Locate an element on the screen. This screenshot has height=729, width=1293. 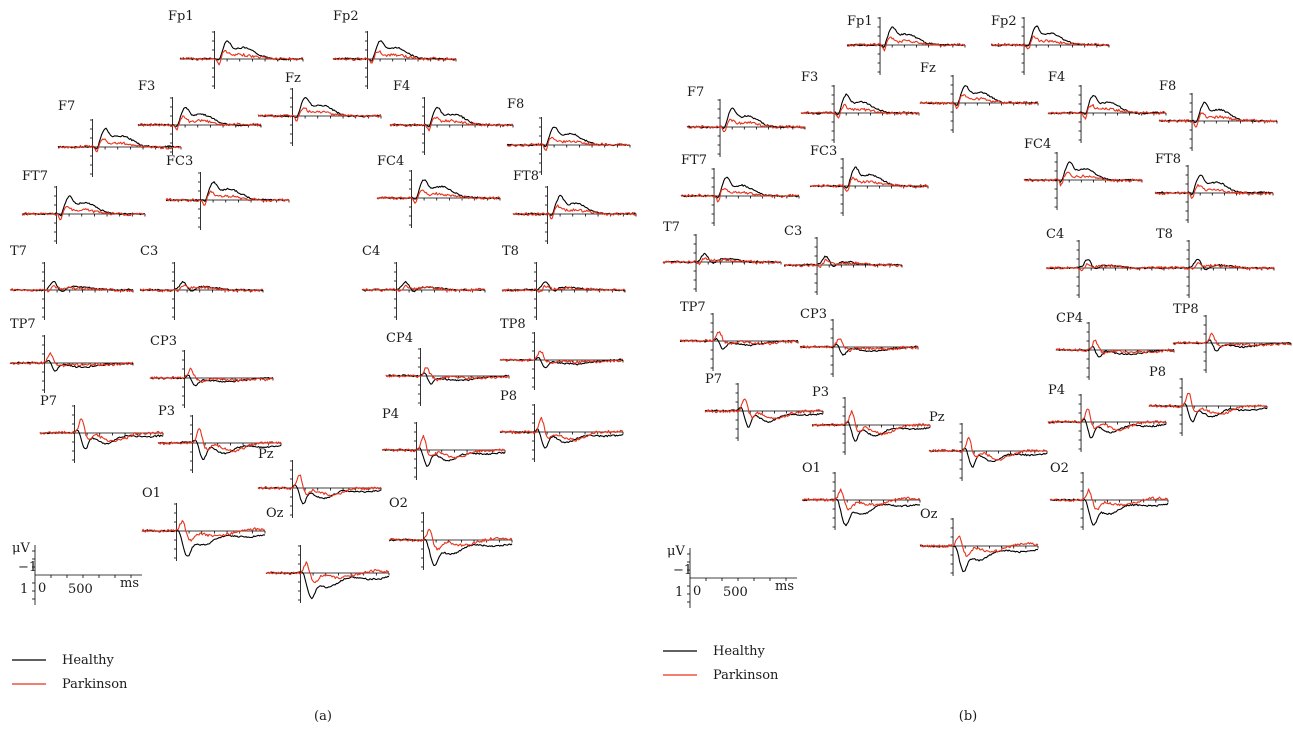
parkinson-trace-oz is located at coordinates (327, 572).